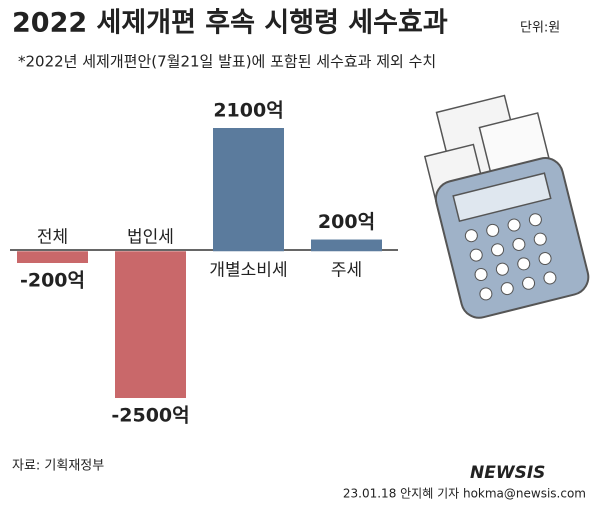 The height and width of the screenshot is (509, 600). I want to click on unit-label: 단위:원, so click(540, 28).